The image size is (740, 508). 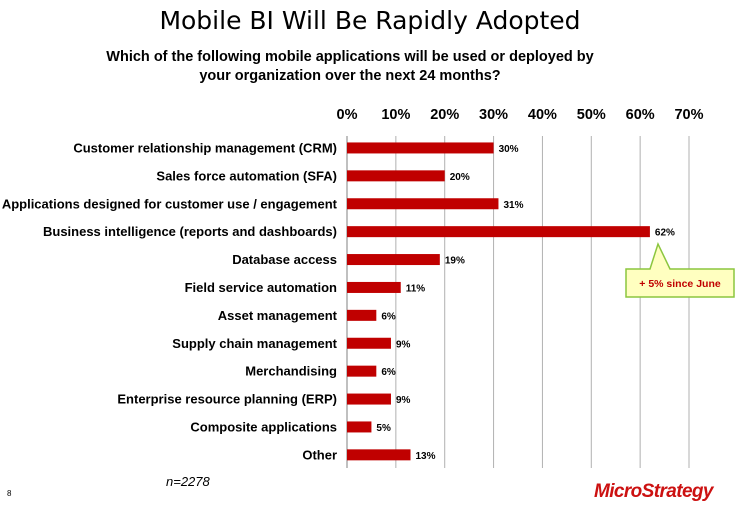 I want to click on callout-shape, so click(x=680, y=269).